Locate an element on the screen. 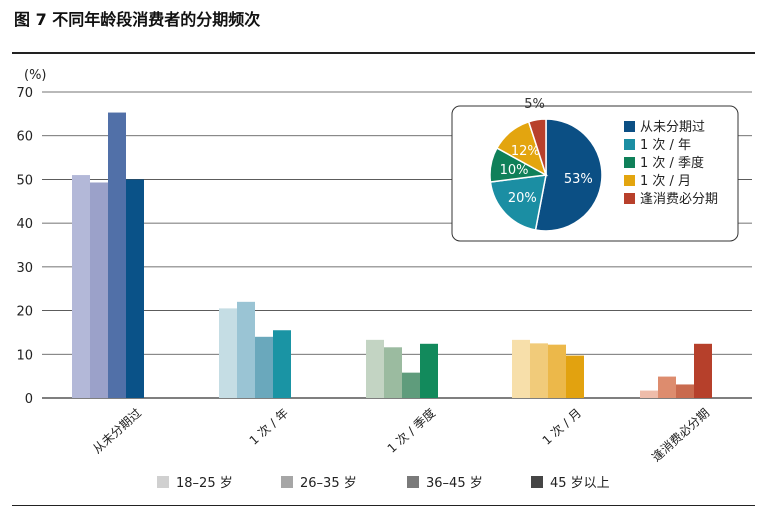 Image resolution: width=774 pixels, height=519 pixels. pie-label-0: 53% is located at coordinates (578, 179).